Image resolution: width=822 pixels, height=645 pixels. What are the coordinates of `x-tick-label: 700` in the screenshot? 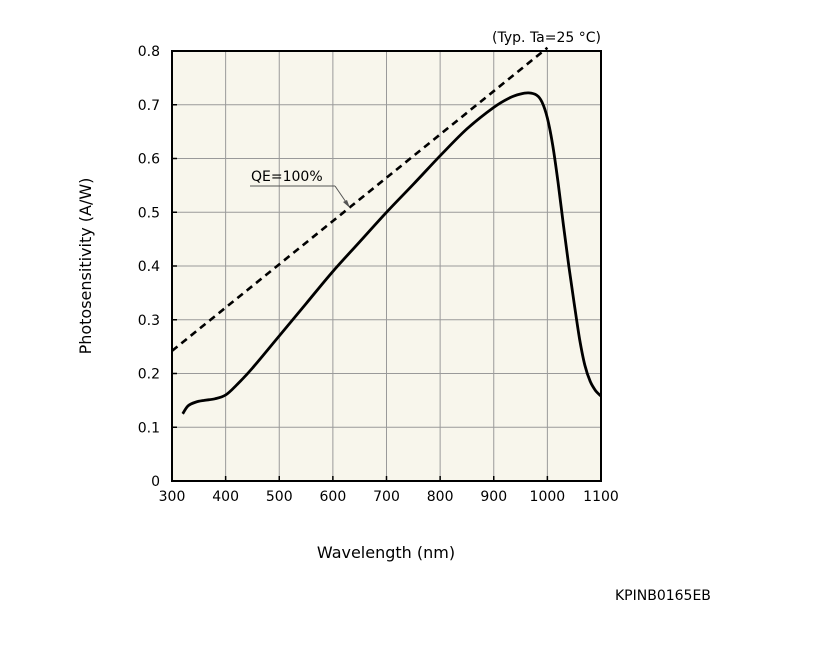 It's located at (386, 497).